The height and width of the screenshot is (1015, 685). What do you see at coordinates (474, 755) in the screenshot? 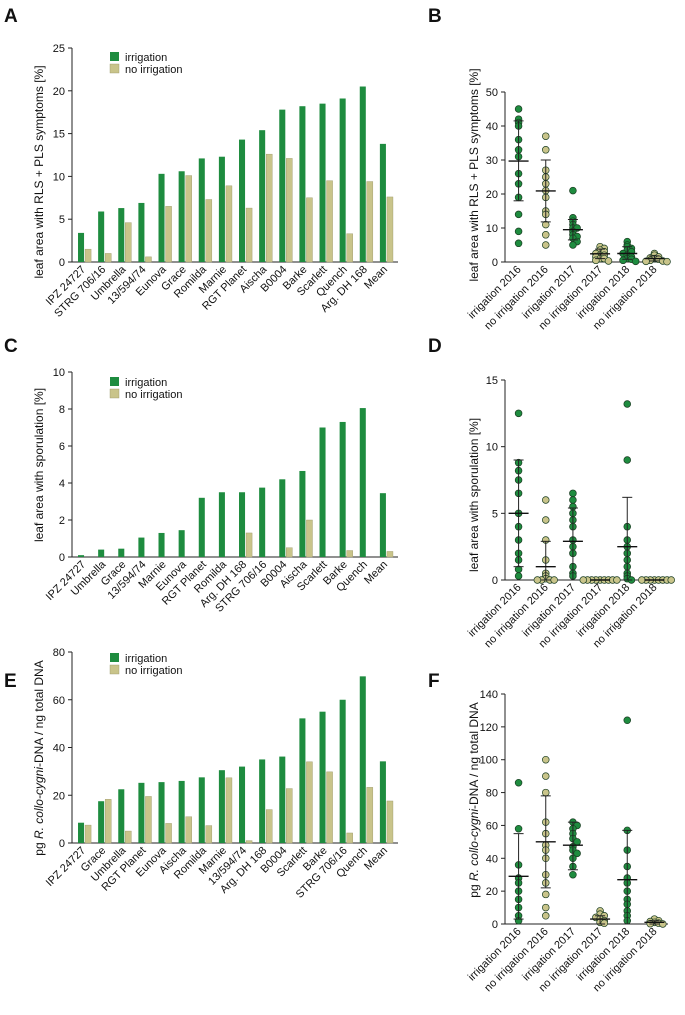
I see `y-axis-label-f-suffix: -DNA / ng total DNA` at bounding box center [474, 755].